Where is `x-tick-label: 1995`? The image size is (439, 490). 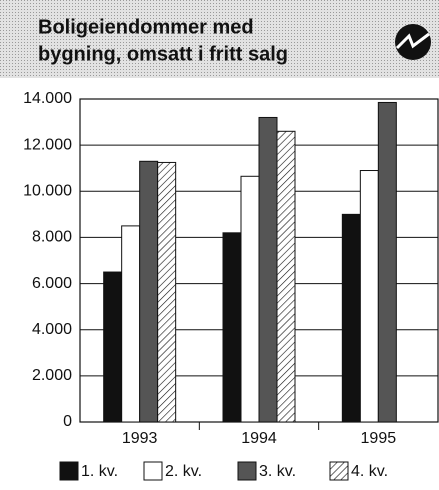
x-tick-label: 1995 is located at coordinates (379, 438).